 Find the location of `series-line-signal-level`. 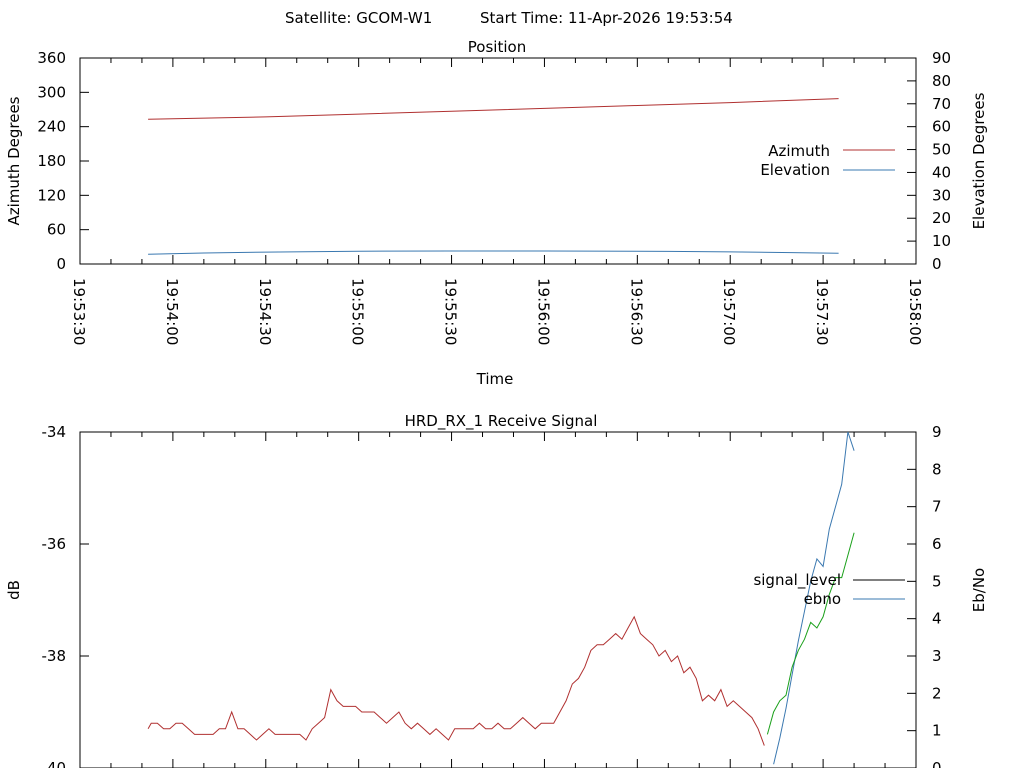

series-line-signal-level is located at coordinates (456, 680).